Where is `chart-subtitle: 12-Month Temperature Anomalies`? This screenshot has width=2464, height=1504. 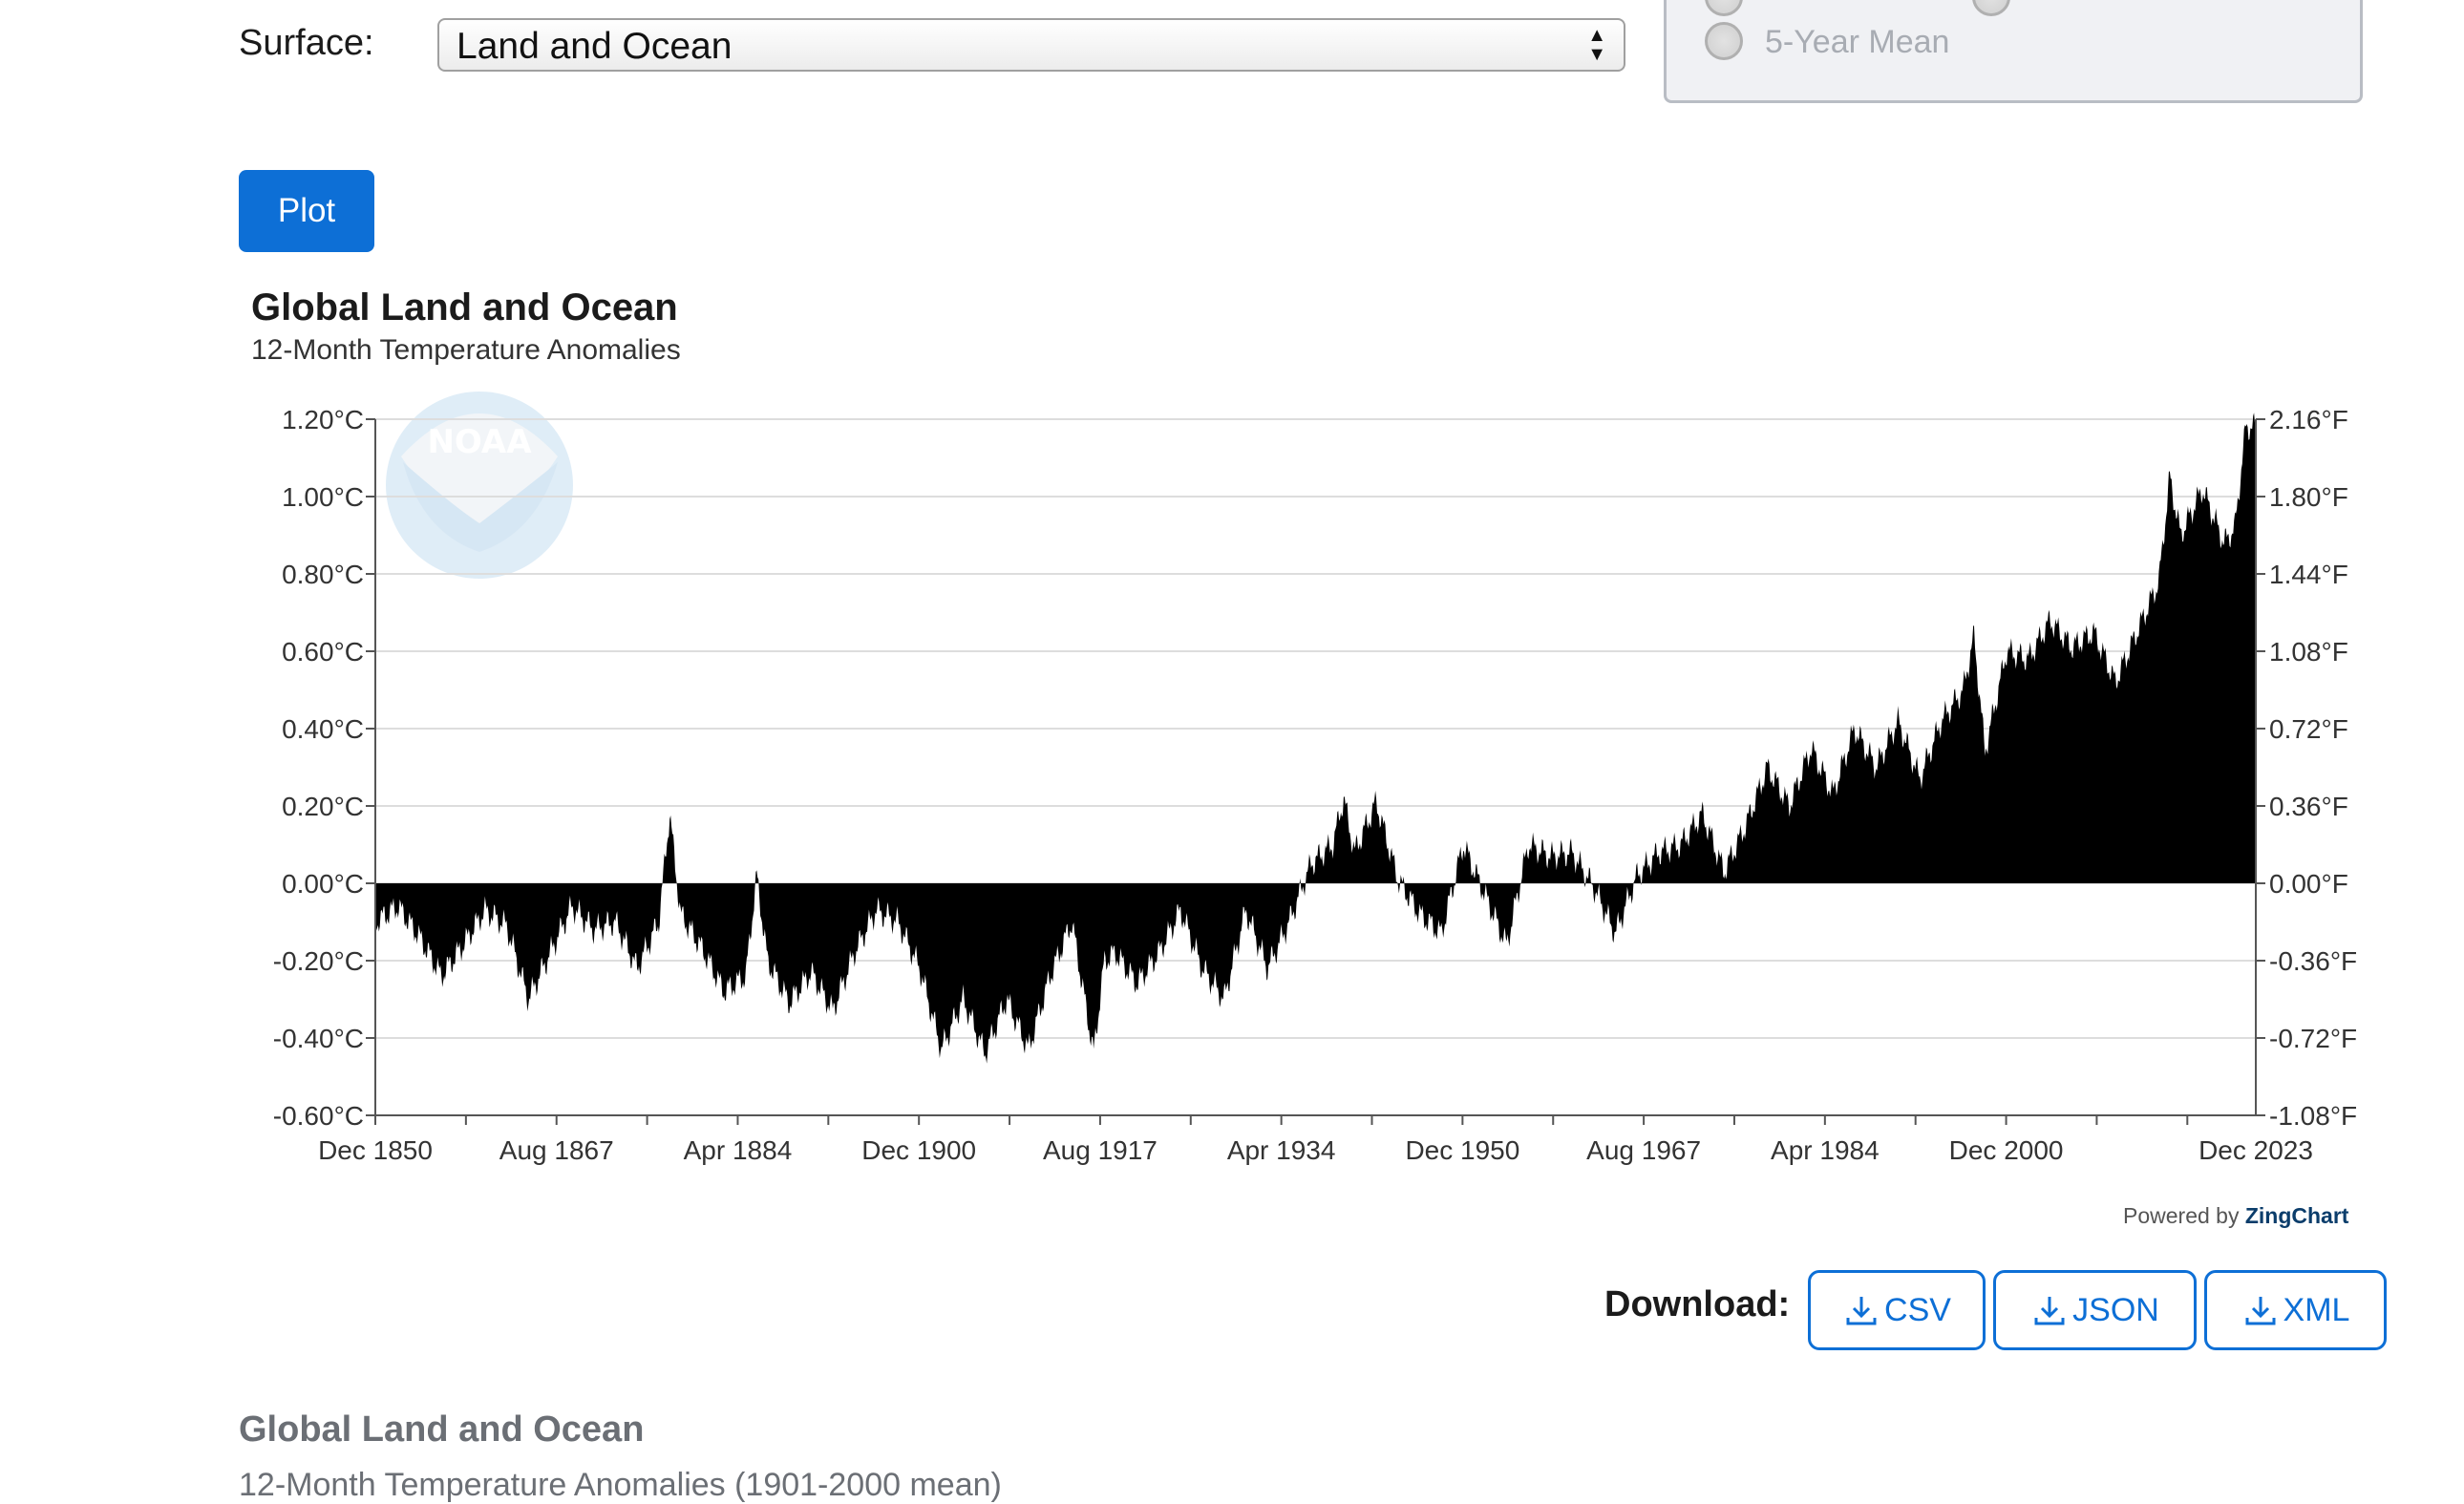
chart-subtitle: 12-Month Temperature Anomalies is located at coordinates (466, 350).